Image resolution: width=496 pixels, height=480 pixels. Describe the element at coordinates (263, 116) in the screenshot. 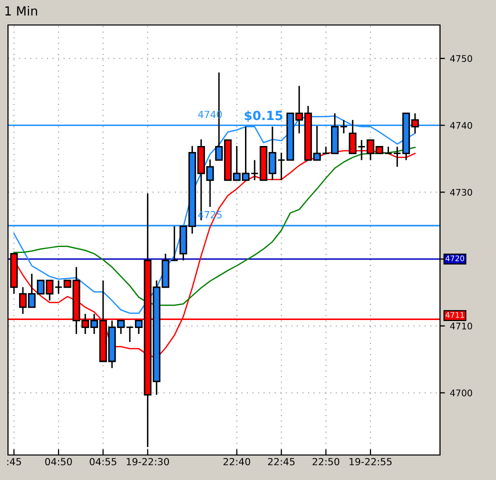

I see `annotation: $0.15` at that location.